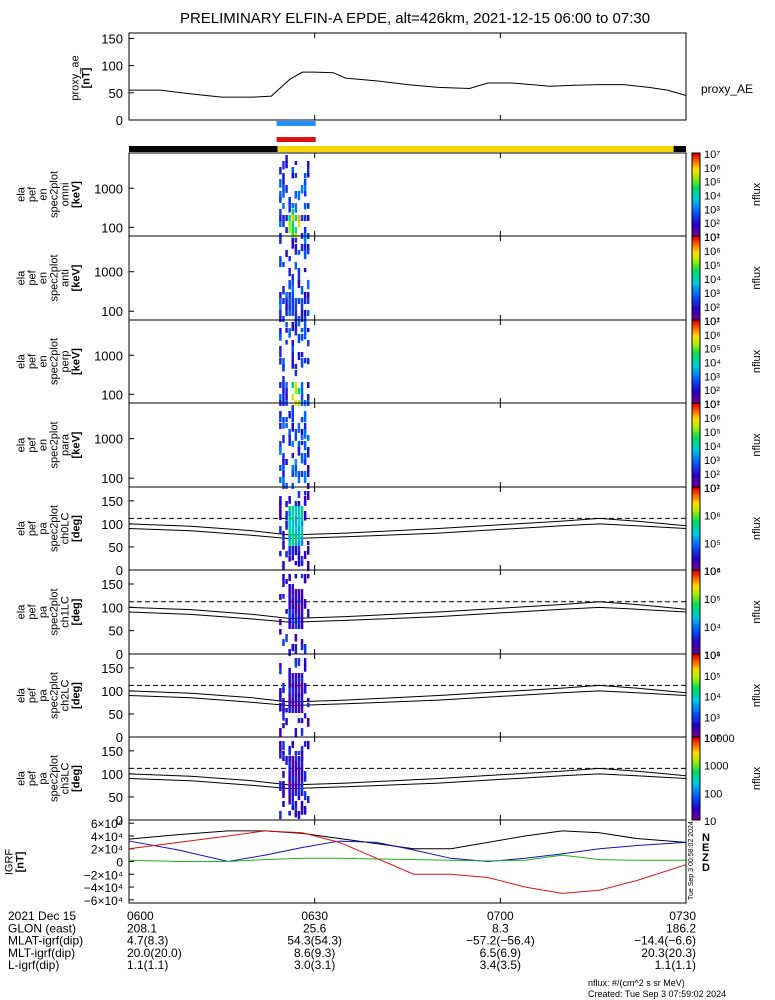  I want to click on grf-ytick-label: −6×10⁴, so click(103, 901).